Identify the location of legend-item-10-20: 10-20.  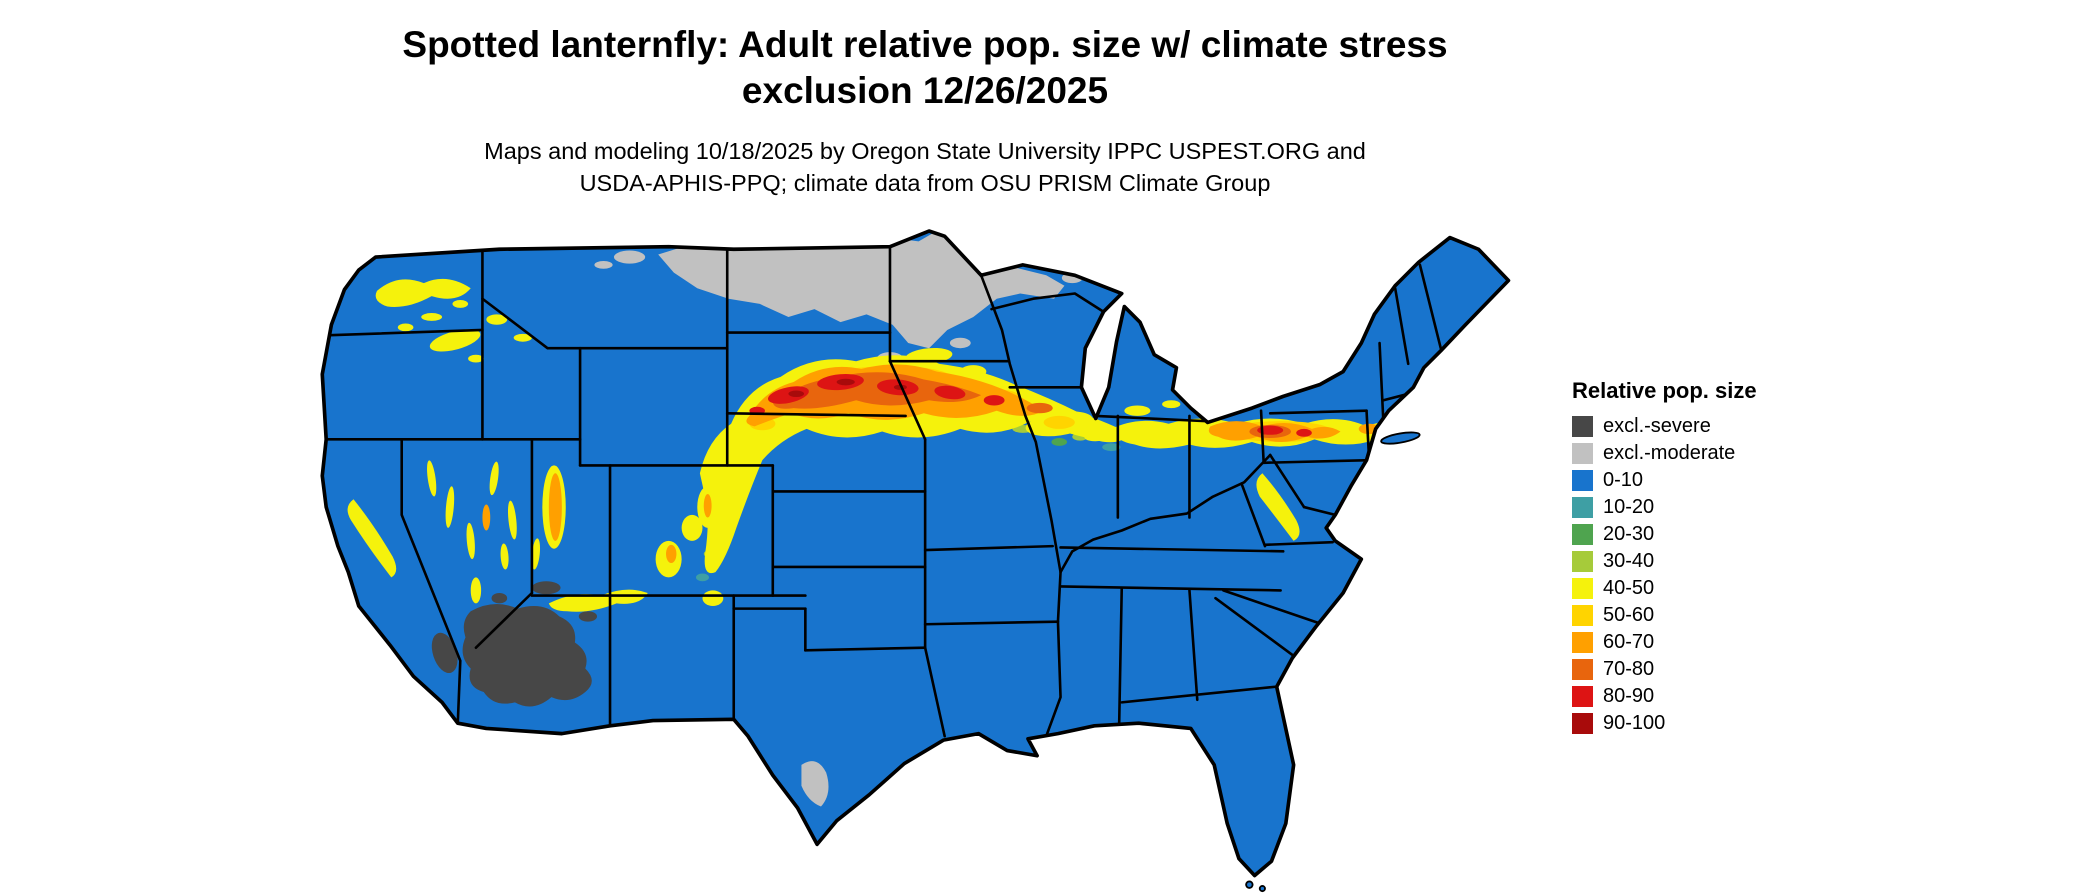
(1664, 507).